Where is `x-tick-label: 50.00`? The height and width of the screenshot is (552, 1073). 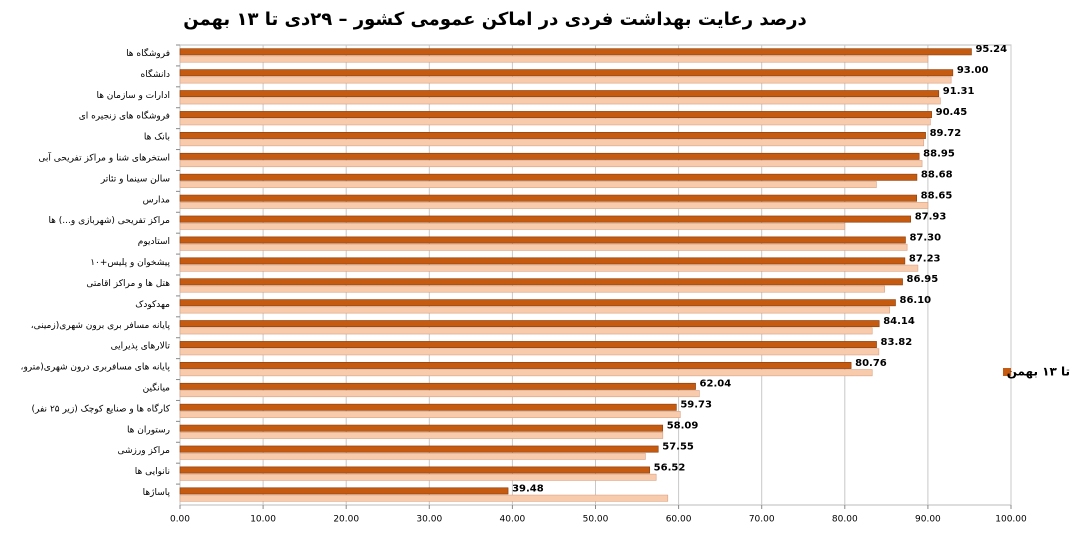 x-tick-label: 50.00 is located at coordinates (596, 520).